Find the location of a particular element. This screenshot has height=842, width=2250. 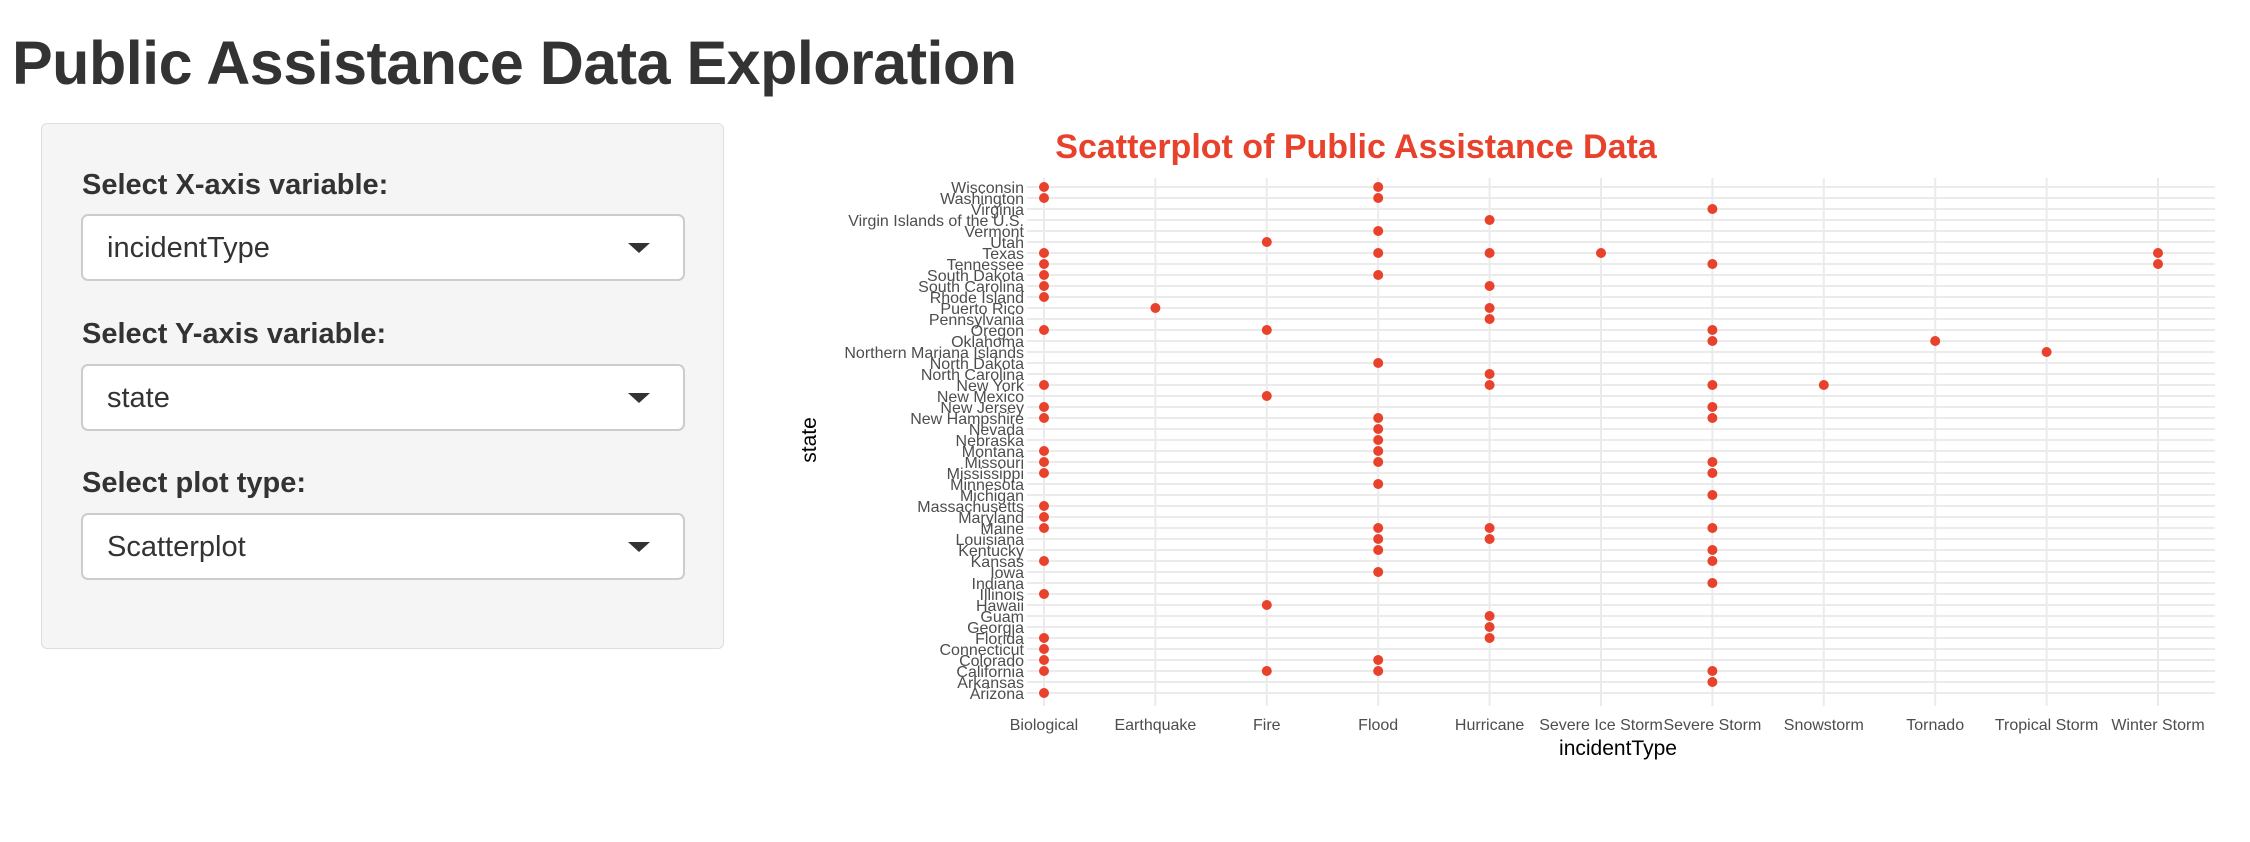

x-tick-label: Fire is located at coordinates (1267, 725).